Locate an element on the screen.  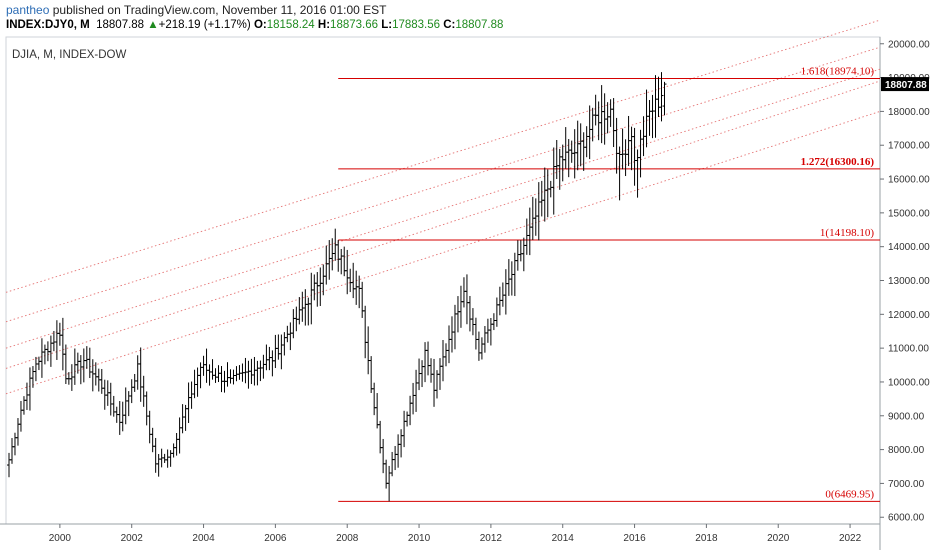
y-tick-label: 16000.00 is located at coordinates (909, 180).